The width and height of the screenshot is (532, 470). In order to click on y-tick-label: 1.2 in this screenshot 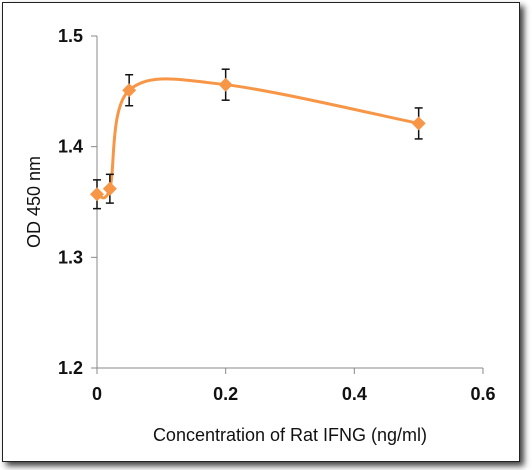, I will do `click(70, 368)`.